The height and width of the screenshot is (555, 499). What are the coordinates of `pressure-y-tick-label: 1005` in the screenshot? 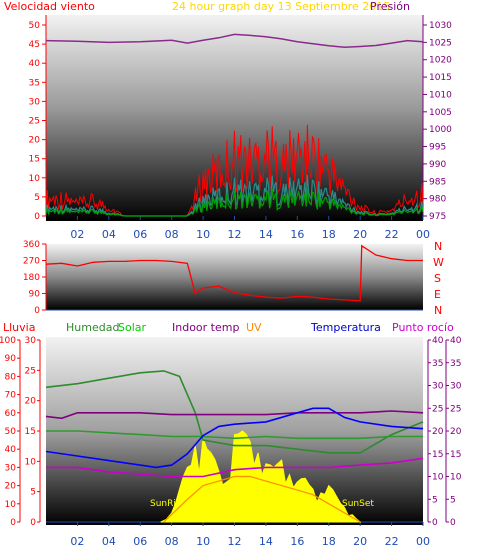 It's located at (440, 113).